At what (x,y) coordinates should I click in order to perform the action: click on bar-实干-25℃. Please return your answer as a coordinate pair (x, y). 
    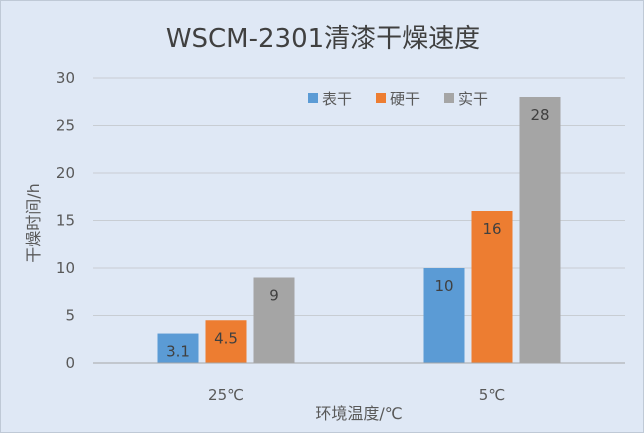
    Looking at the image, I should click on (274, 320).